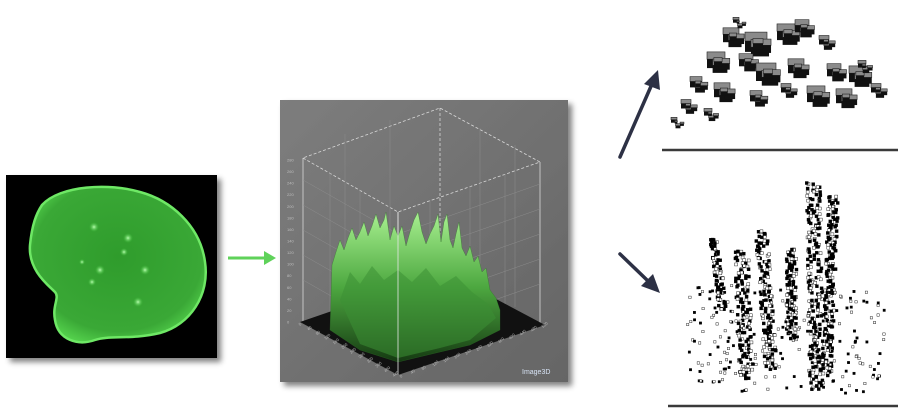  What do you see at coordinates (289, 310) in the screenshot?
I see `z-tick-label: 20` at bounding box center [289, 310].